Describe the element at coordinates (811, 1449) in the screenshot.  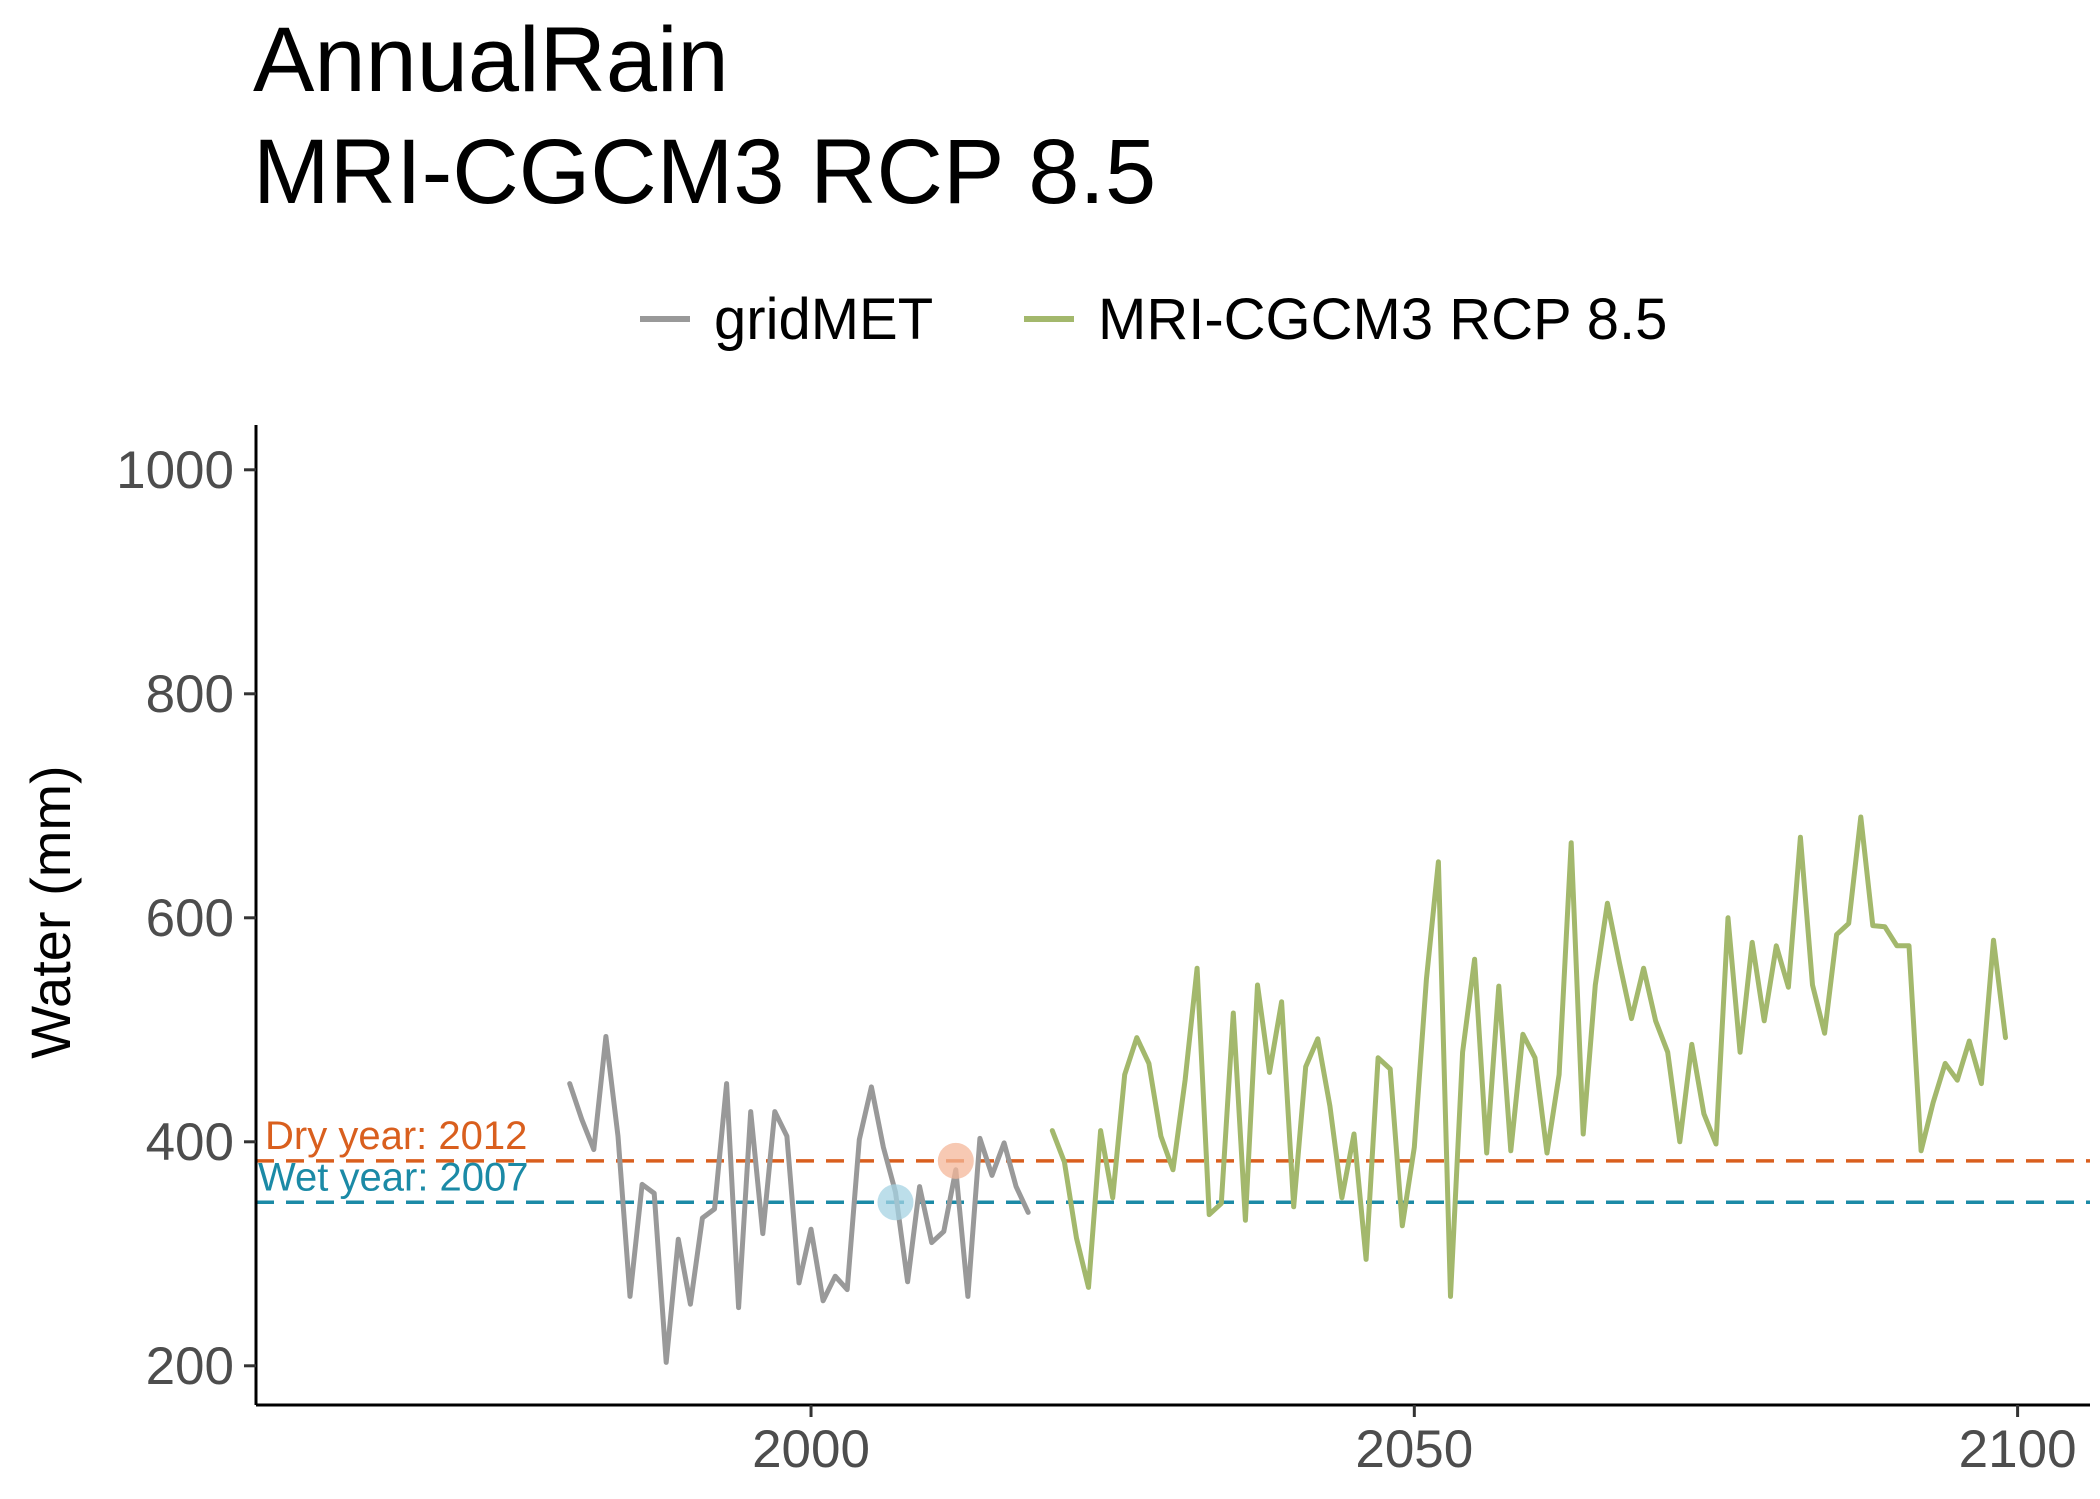
I see `x-tick-label-2000: 2000` at that location.